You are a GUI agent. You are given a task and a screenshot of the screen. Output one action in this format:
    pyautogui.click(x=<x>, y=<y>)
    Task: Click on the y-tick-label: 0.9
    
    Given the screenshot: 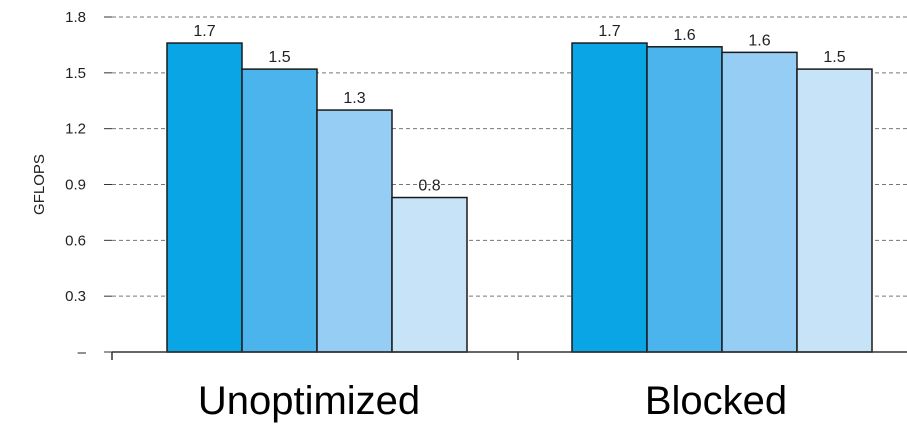 What is the action you would take?
    pyautogui.click(x=75, y=185)
    